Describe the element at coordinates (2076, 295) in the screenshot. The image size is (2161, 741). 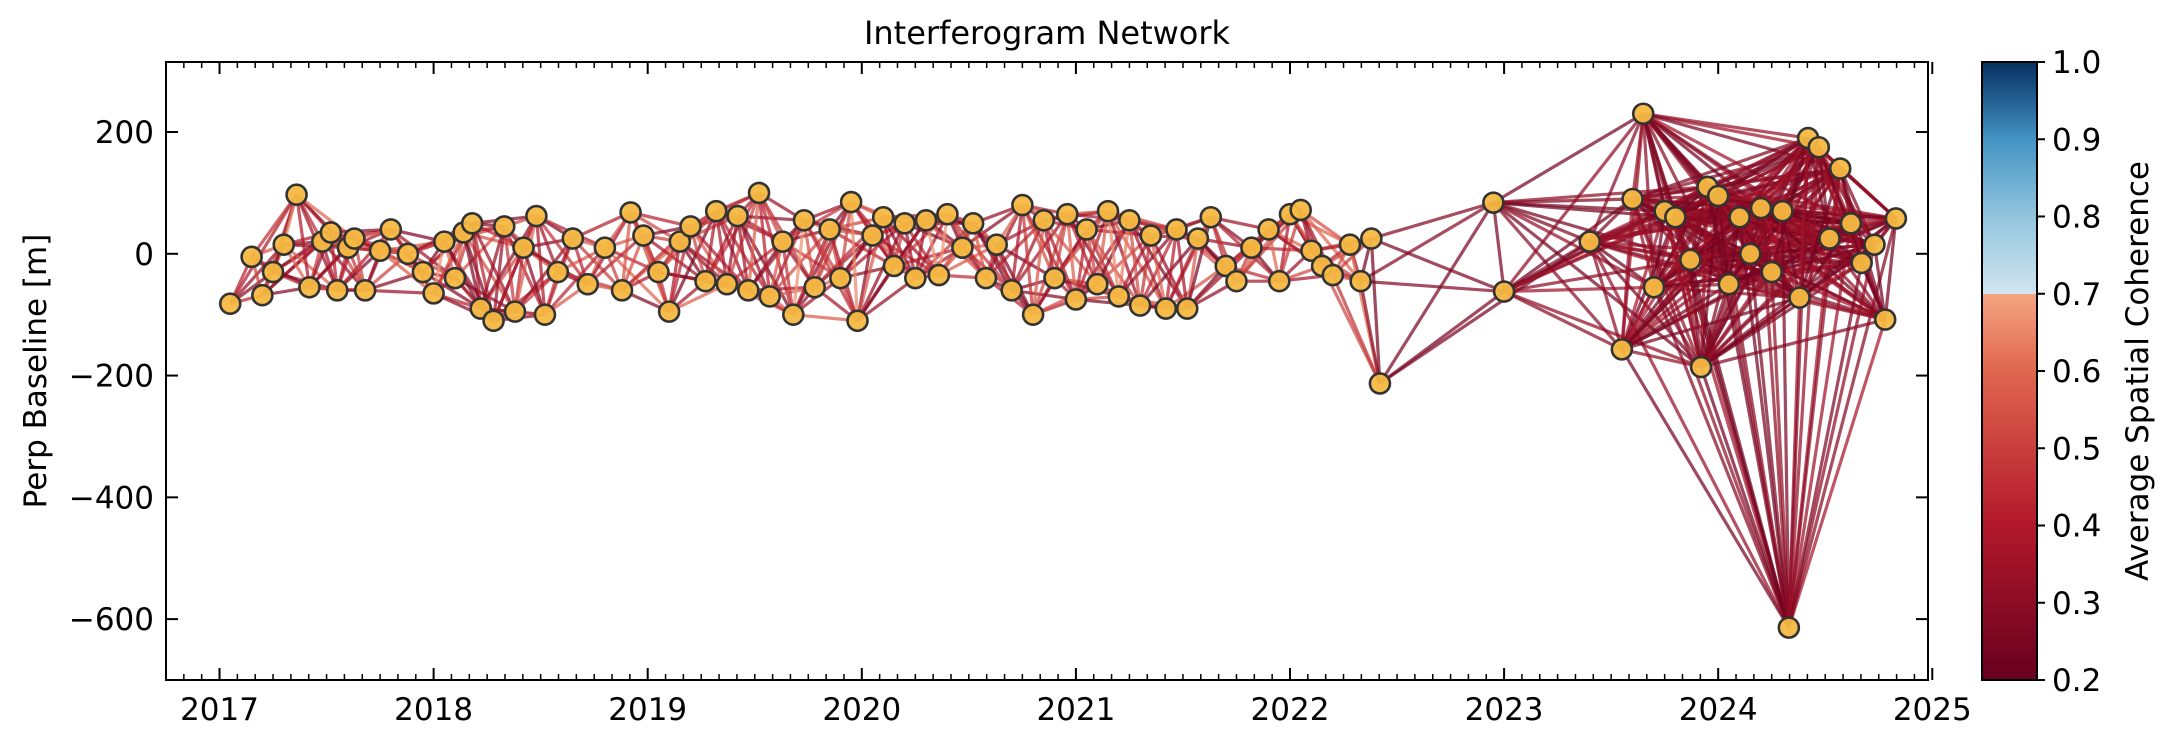
I see `colorbar-tick-label: 0.7` at that location.